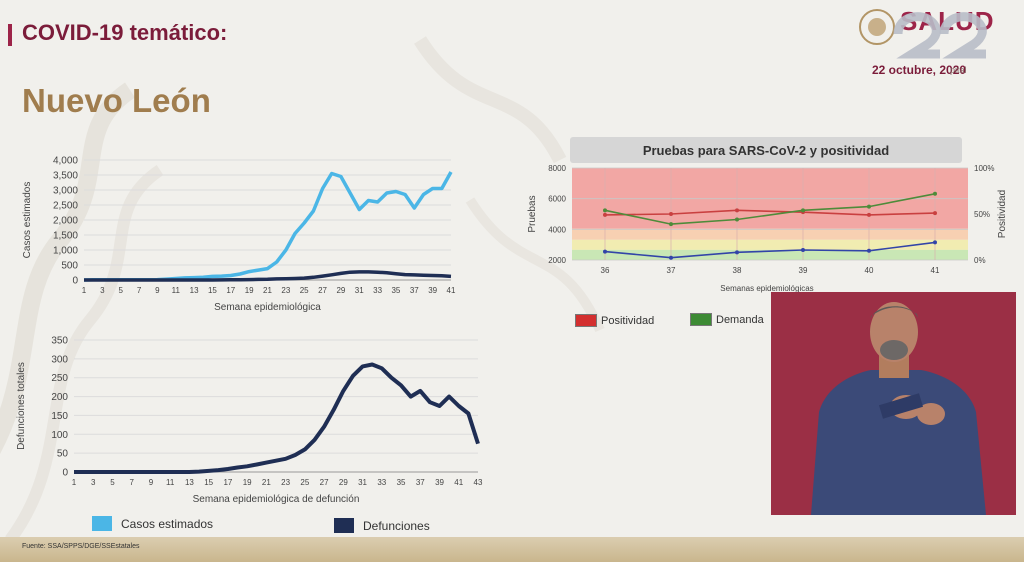  What do you see at coordinates (605, 270) in the screenshot?
I see `x-tick-label: 36` at bounding box center [605, 270].